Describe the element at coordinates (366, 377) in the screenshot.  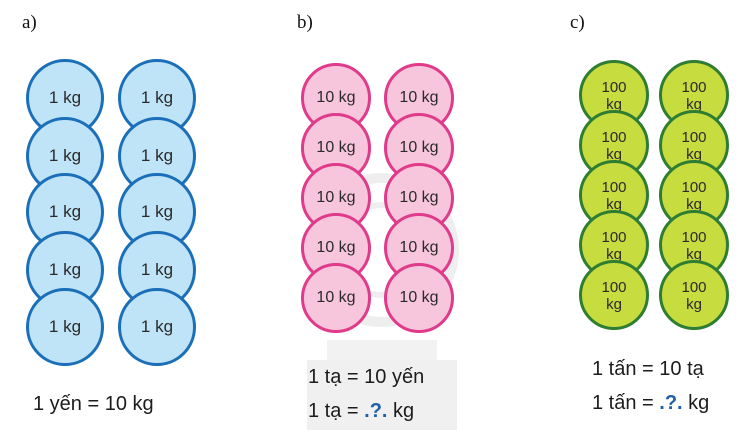
I see `panel-b-caption-line1: 1 tạ = 10 yến` at that location.